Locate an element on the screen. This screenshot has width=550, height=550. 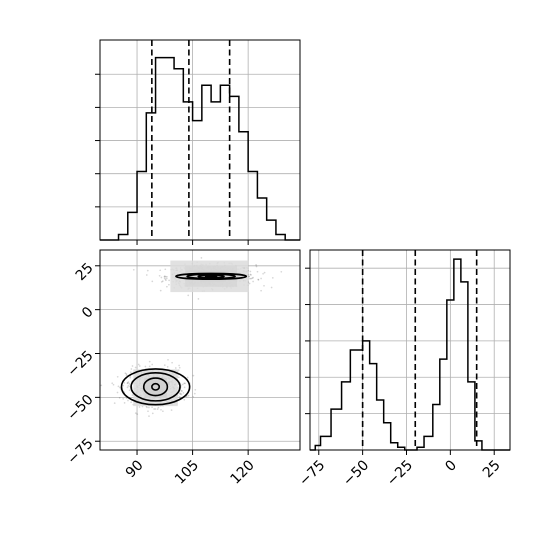
panel-hist-y-quantiles is located at coordinates (419, 350).